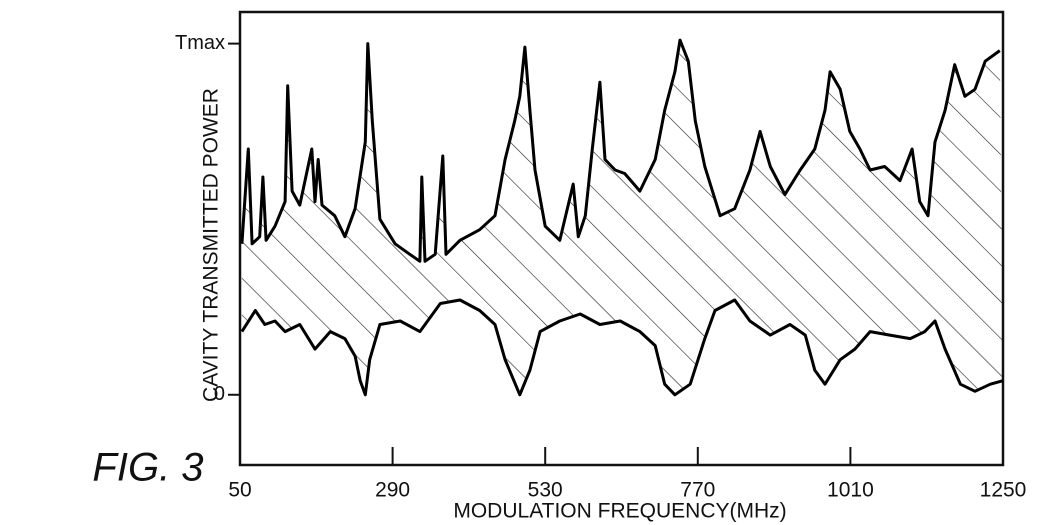 Image resolution: width=1037 pixels, height=525 pixels. Describe the element at coordinates (619, 511) in the screenshot. I see `x-axis-label: MODULATION FREQUENCY(MHz)` at that location.